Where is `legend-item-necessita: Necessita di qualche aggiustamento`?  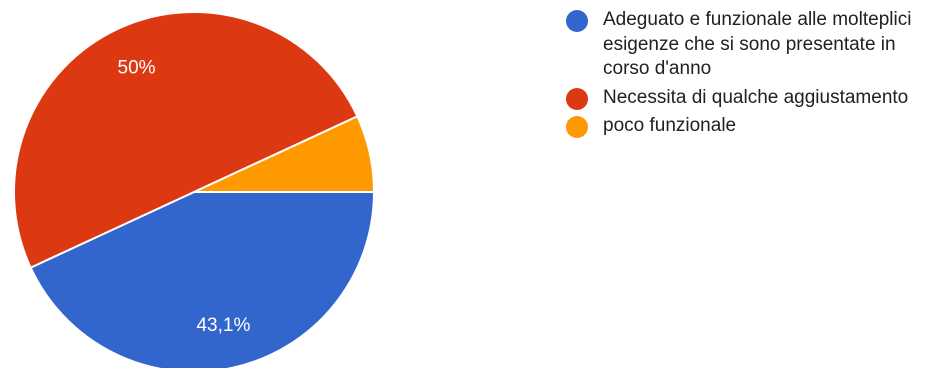 legend-item-necessita: Necessita di qualche aggiustamento is located at coordinates (751, 98).